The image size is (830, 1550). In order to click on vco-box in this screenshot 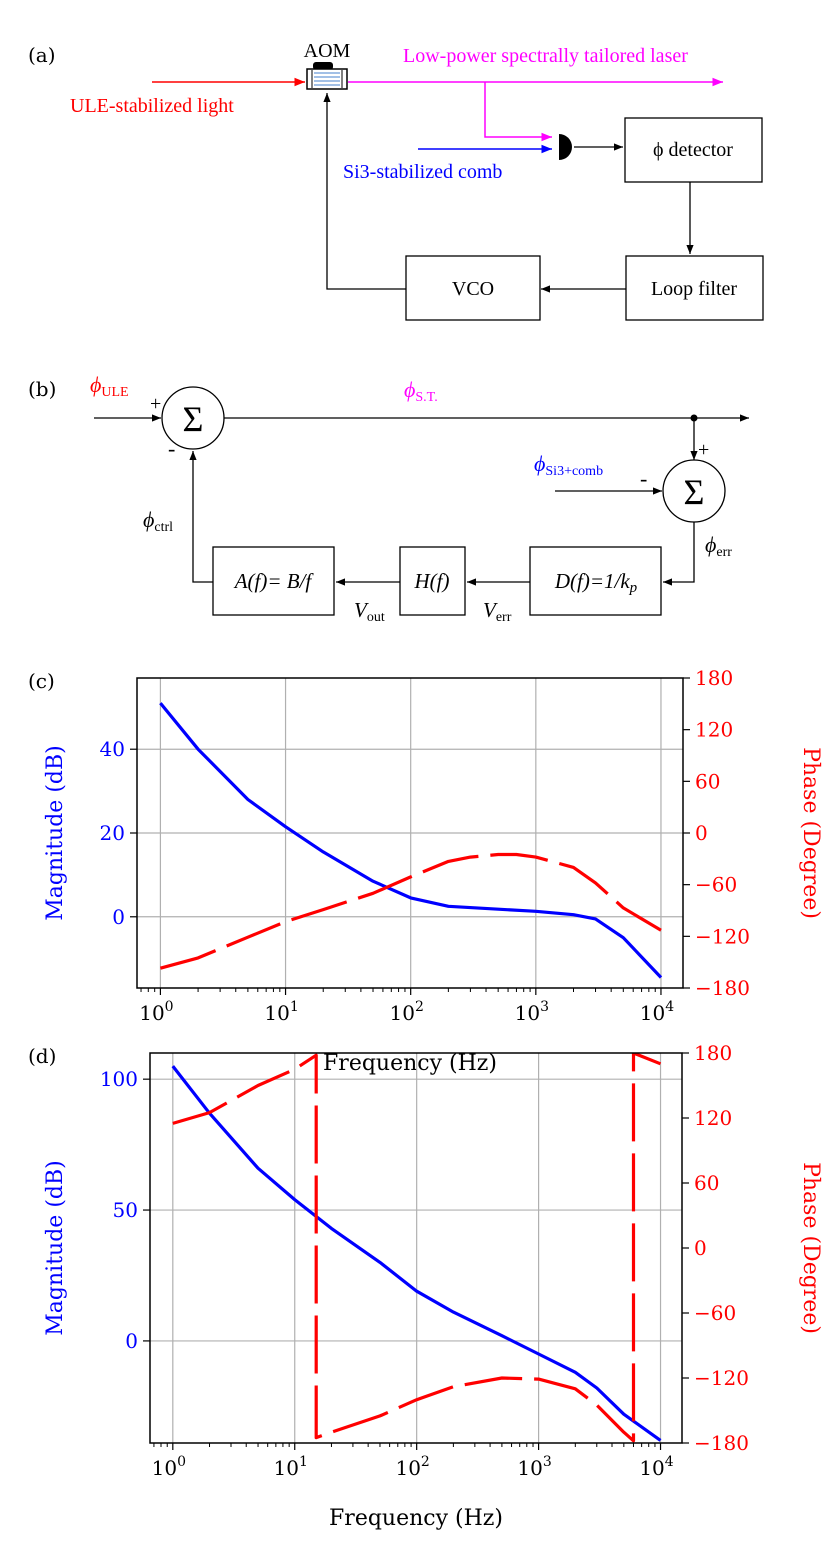, I will do `click(473, 288)`.